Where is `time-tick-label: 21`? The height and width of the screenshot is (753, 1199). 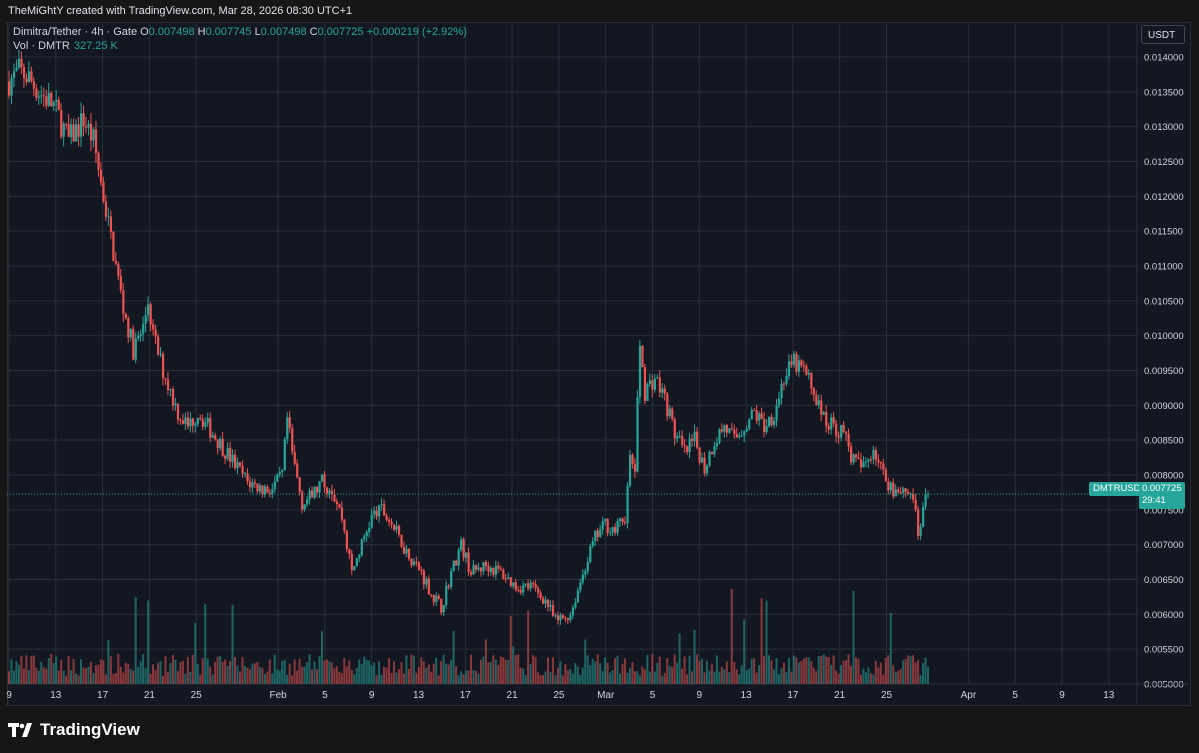
time-tick-label: 21 is located at coordinates (513, 695).